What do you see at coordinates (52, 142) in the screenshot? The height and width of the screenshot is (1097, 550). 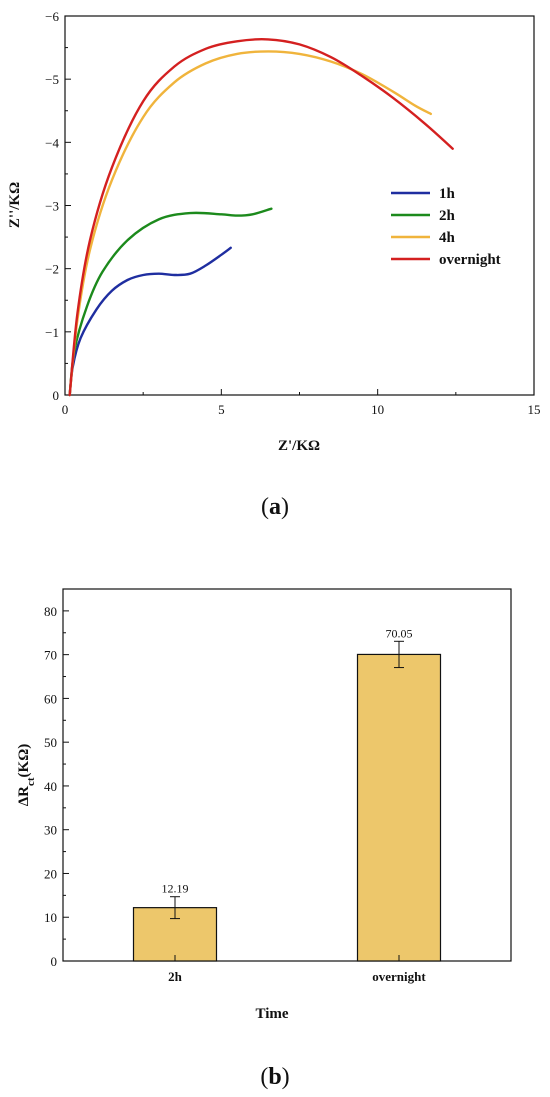 I see `y-tick-label: −4` at bounding box center [52, 142].